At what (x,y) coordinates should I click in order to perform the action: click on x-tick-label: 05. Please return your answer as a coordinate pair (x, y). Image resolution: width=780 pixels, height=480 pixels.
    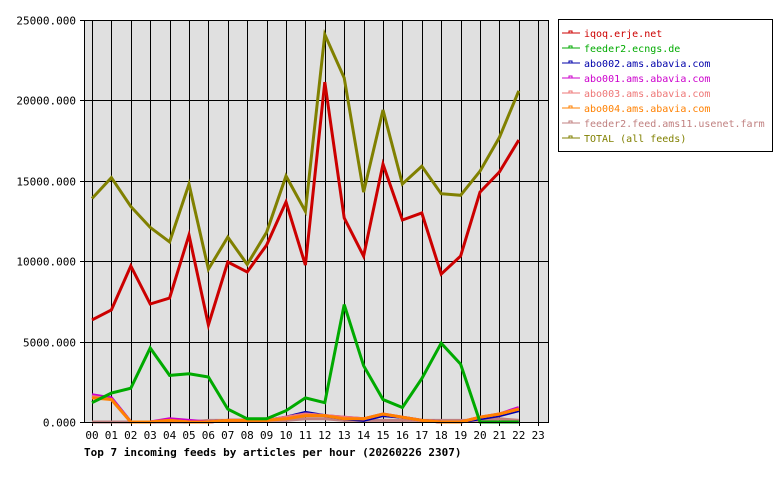
    Looking at the image, I should click on (188, 435).